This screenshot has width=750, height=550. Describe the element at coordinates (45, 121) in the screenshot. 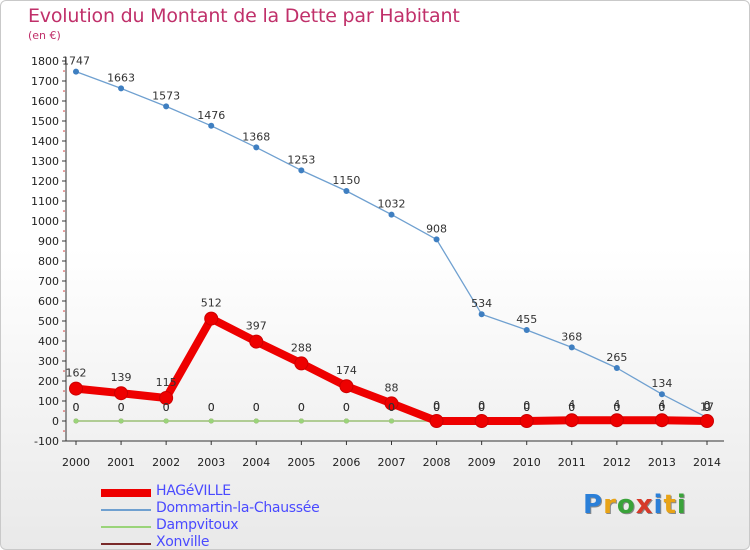

I see `y-tick-label: 1500` at that location.